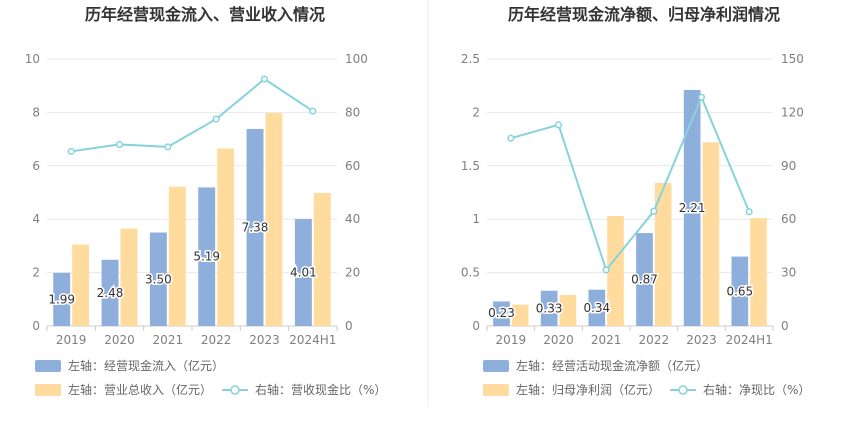 The image size is (850, 441). Describe the element at coordinates (36, 166) in the screenshot. I see `left-axis-tick-label: 6` at that location.